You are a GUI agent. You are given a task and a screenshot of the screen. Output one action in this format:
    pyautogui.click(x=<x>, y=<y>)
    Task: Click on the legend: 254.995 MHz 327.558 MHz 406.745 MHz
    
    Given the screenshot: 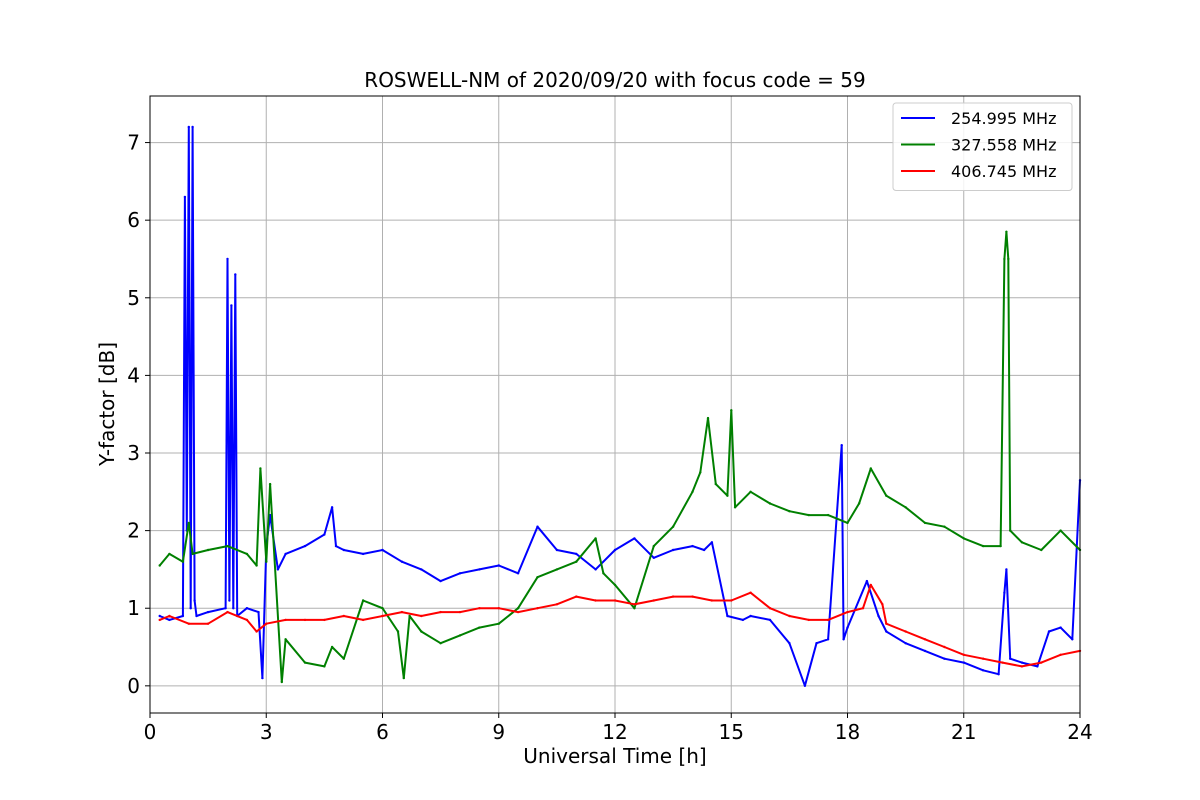 What is the action you would take?
    pyautogui.click(x=982, y=146)
    